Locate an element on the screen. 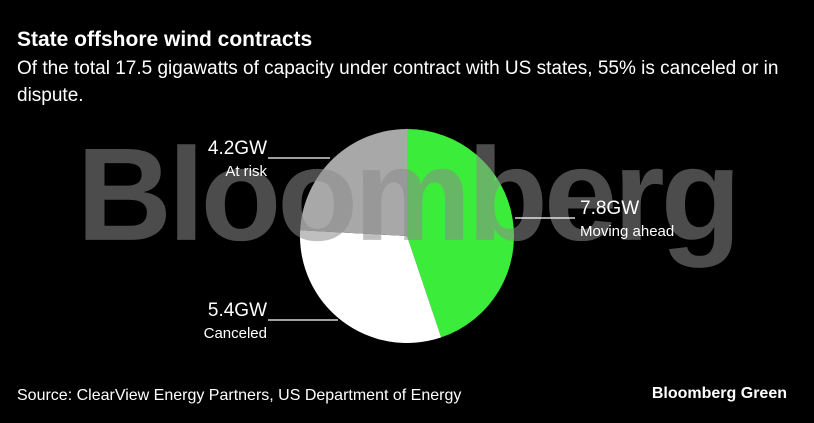  value-label: 7.8GW is located at coordinates (609, 208).